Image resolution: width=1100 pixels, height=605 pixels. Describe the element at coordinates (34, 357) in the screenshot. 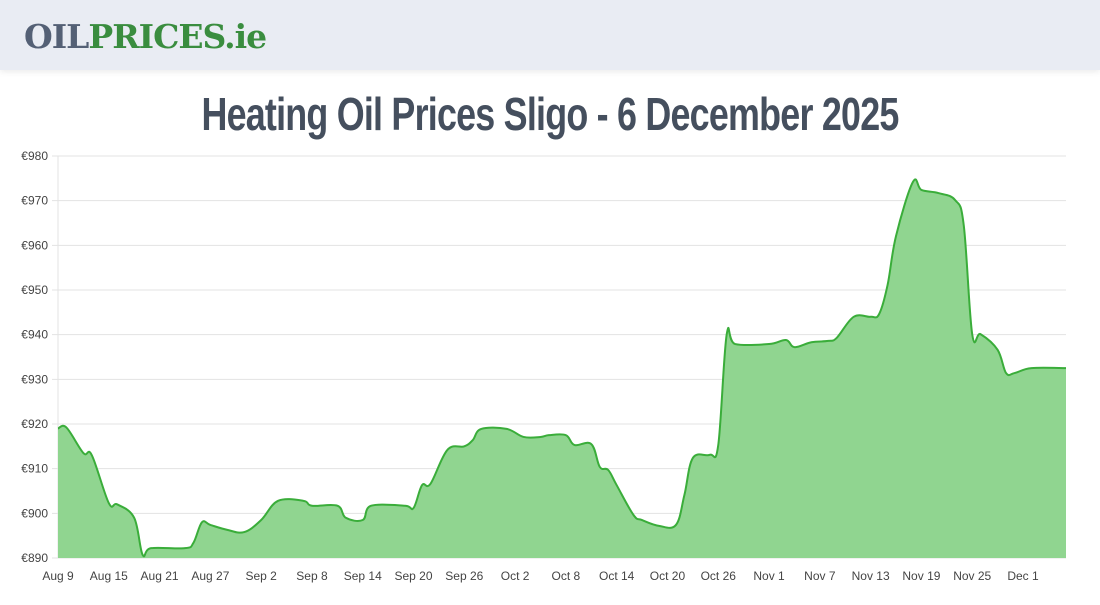

I see `y-axis: €980 €970 €960 €950 €940 €930 €920 €910 €900 €890` at that location.